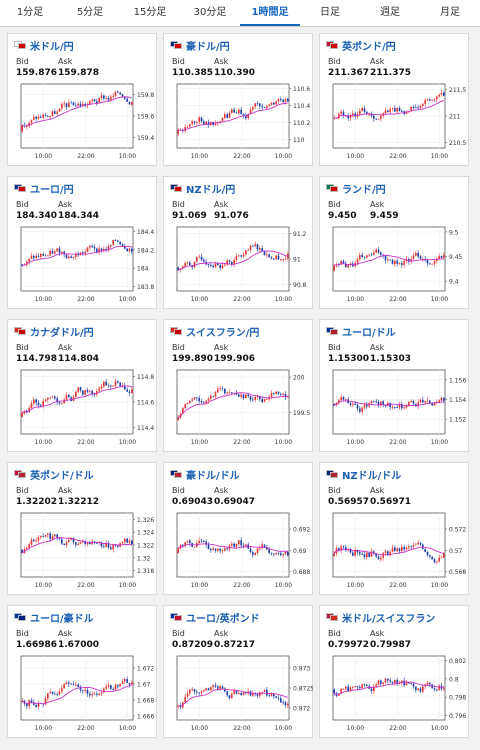 This screenshot has height=750, width=480. Describe the element at coordinates (369, 333) in the screenshot. I see `pair-name: ユーロ/ドル` at that location.